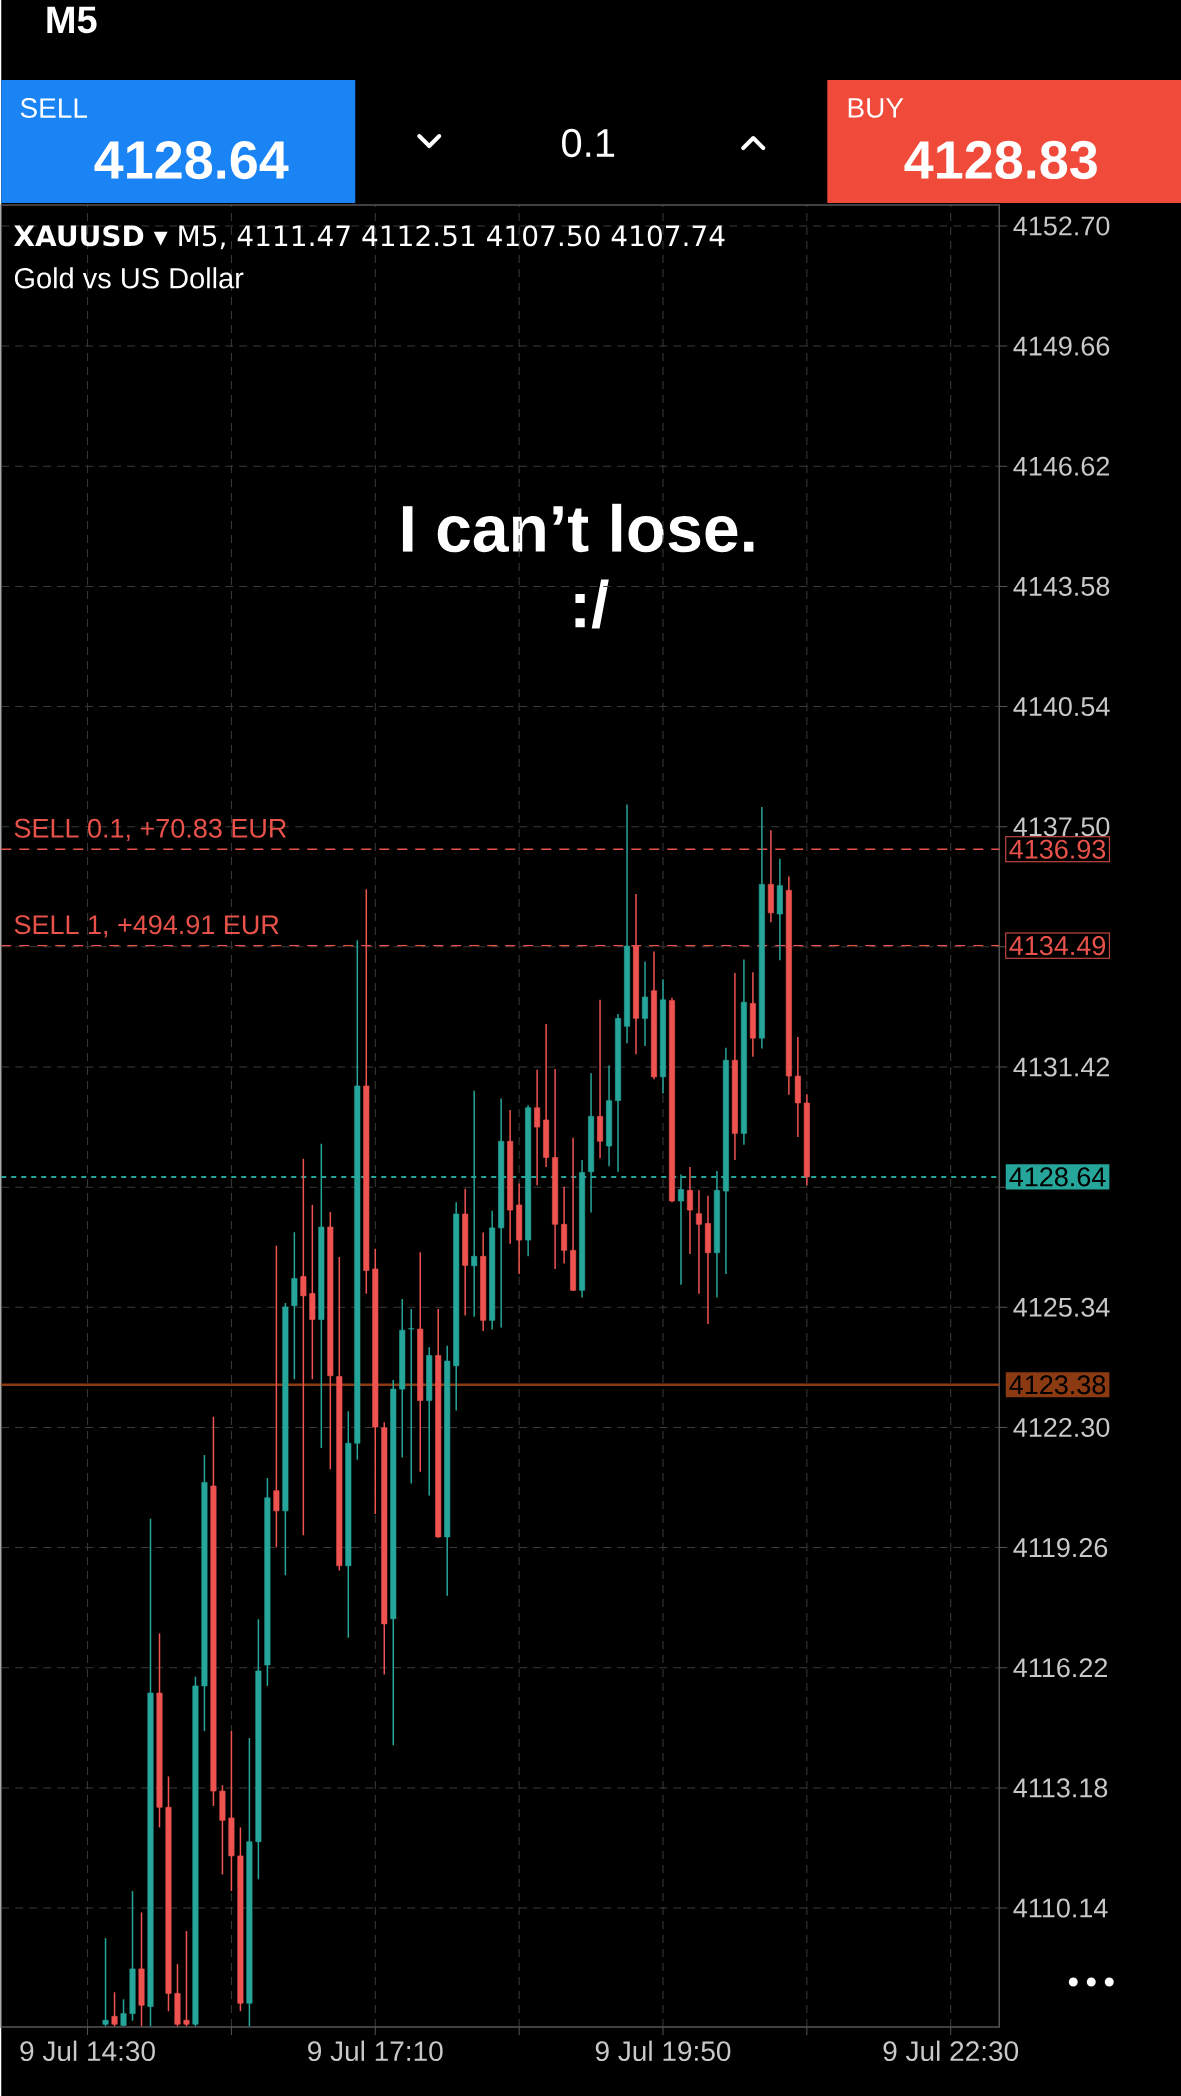 The height and width of the screenshot is (2096, 1181). I want to click on annotation: :/, so click(592, 604).